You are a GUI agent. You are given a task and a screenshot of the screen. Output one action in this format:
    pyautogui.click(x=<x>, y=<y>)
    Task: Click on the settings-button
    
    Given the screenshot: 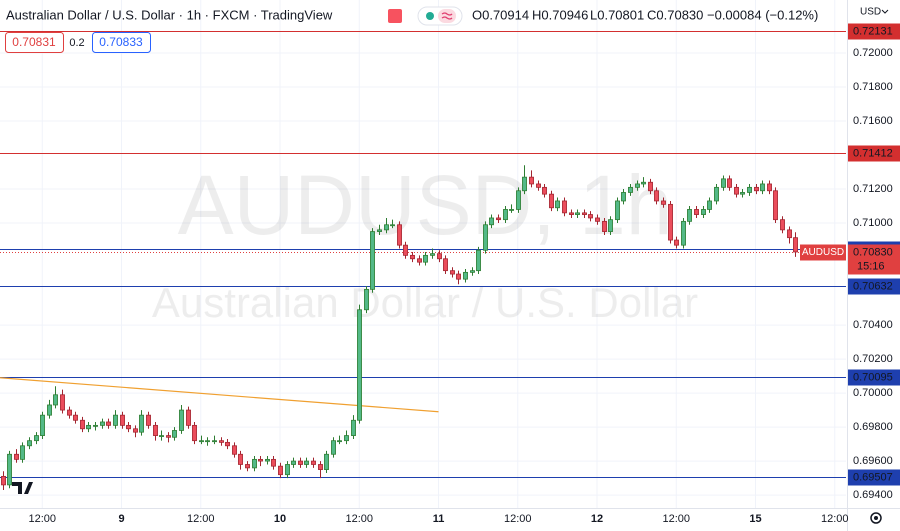 What is the action you would take?
    pyautogui.click(x=876, y=518)
    